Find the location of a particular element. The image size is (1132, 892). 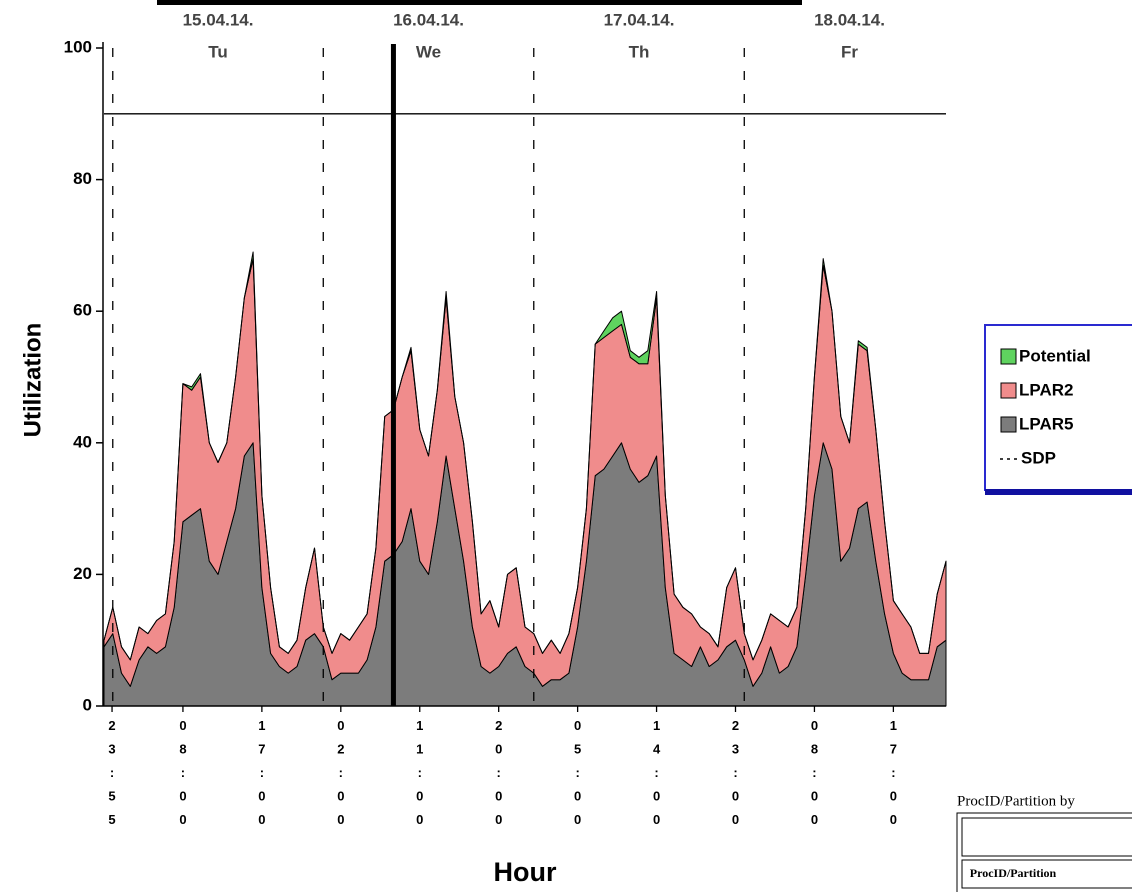

day-date: 18.04.14. is located at coordinates (849, 19).